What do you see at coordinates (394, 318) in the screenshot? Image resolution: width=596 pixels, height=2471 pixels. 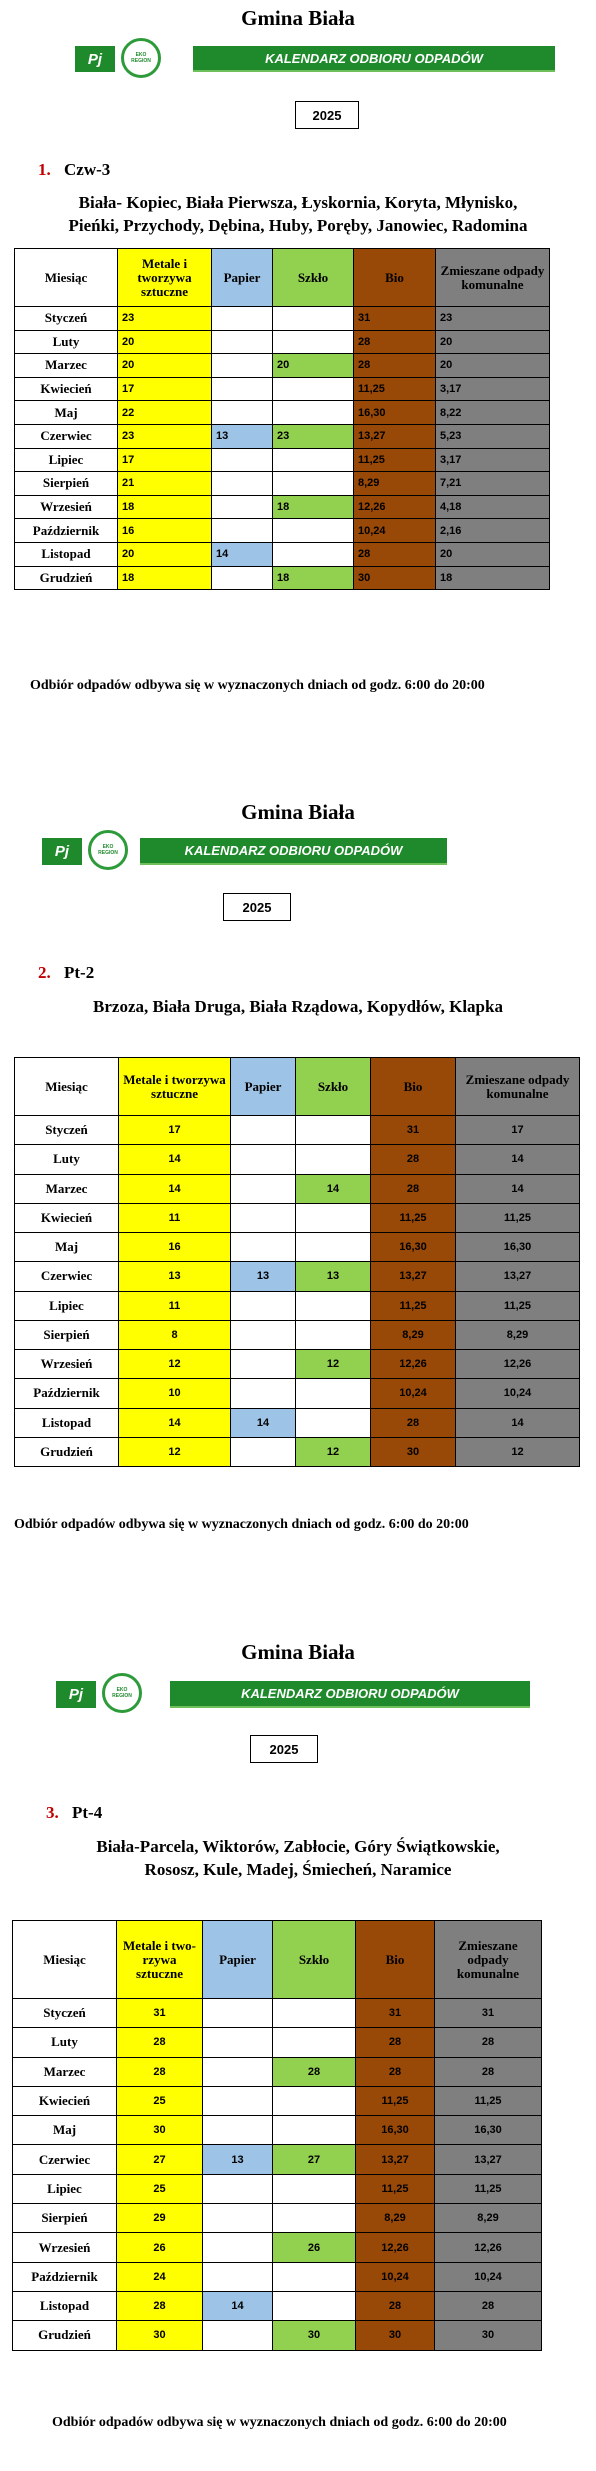 I see `value-cell: 31` at bounding box center [394, 318].